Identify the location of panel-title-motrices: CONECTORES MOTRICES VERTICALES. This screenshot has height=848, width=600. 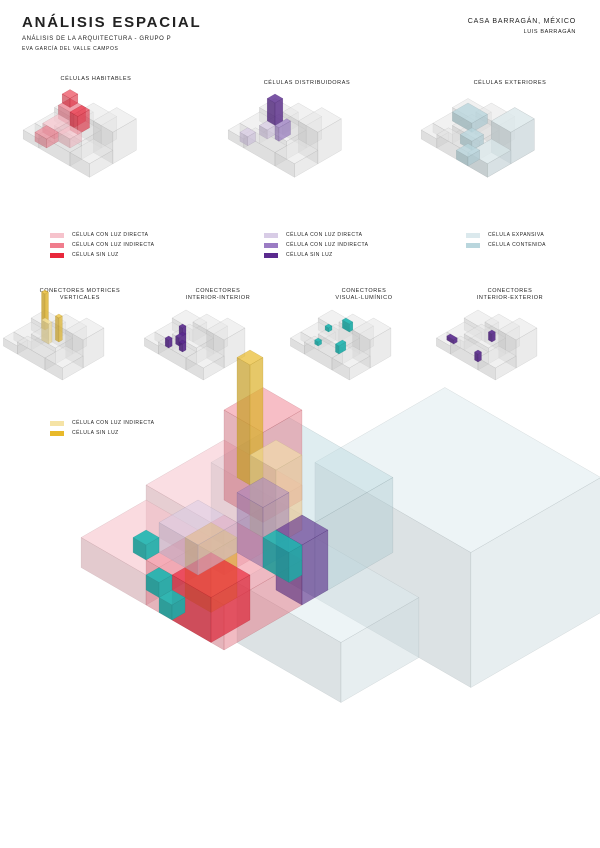
(80, 294).